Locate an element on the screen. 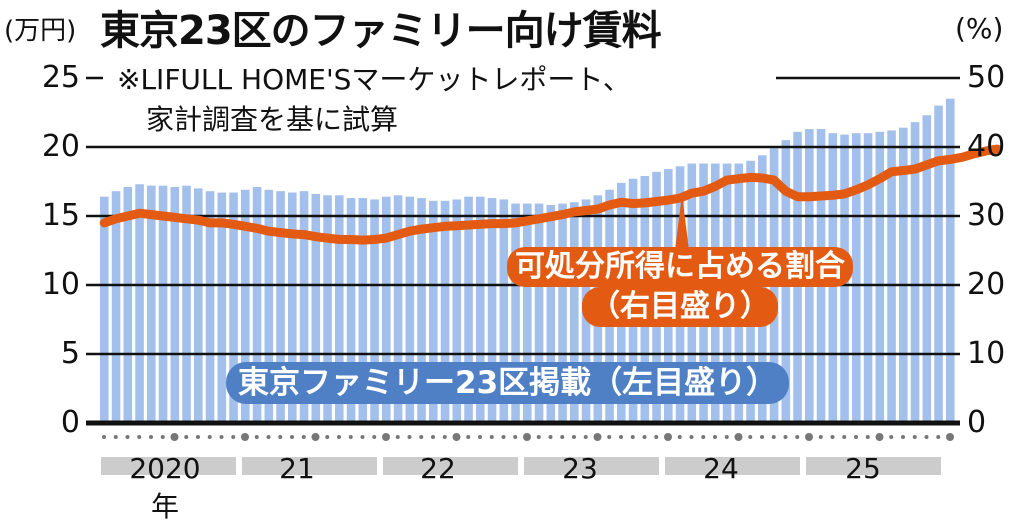  year-label-2021: 21 is located at coordinates (297, 468).